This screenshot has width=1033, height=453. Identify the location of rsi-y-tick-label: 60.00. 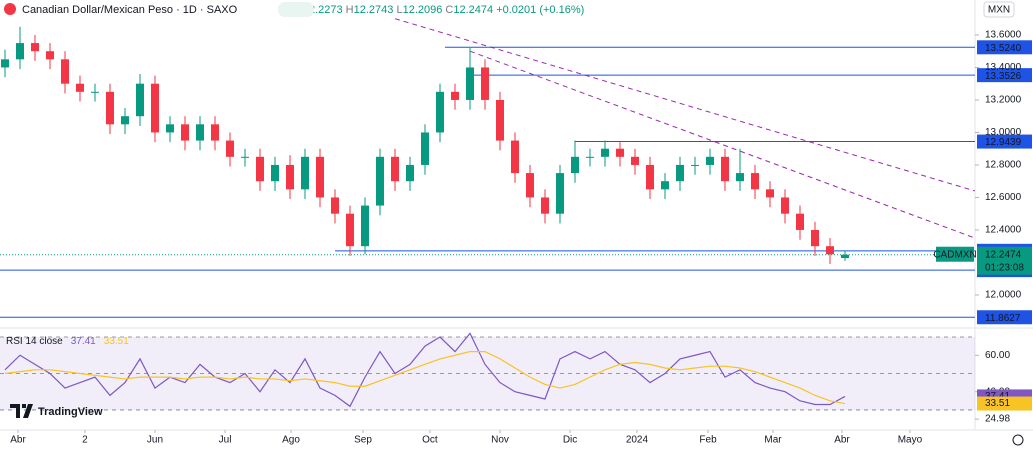
(997, 355).